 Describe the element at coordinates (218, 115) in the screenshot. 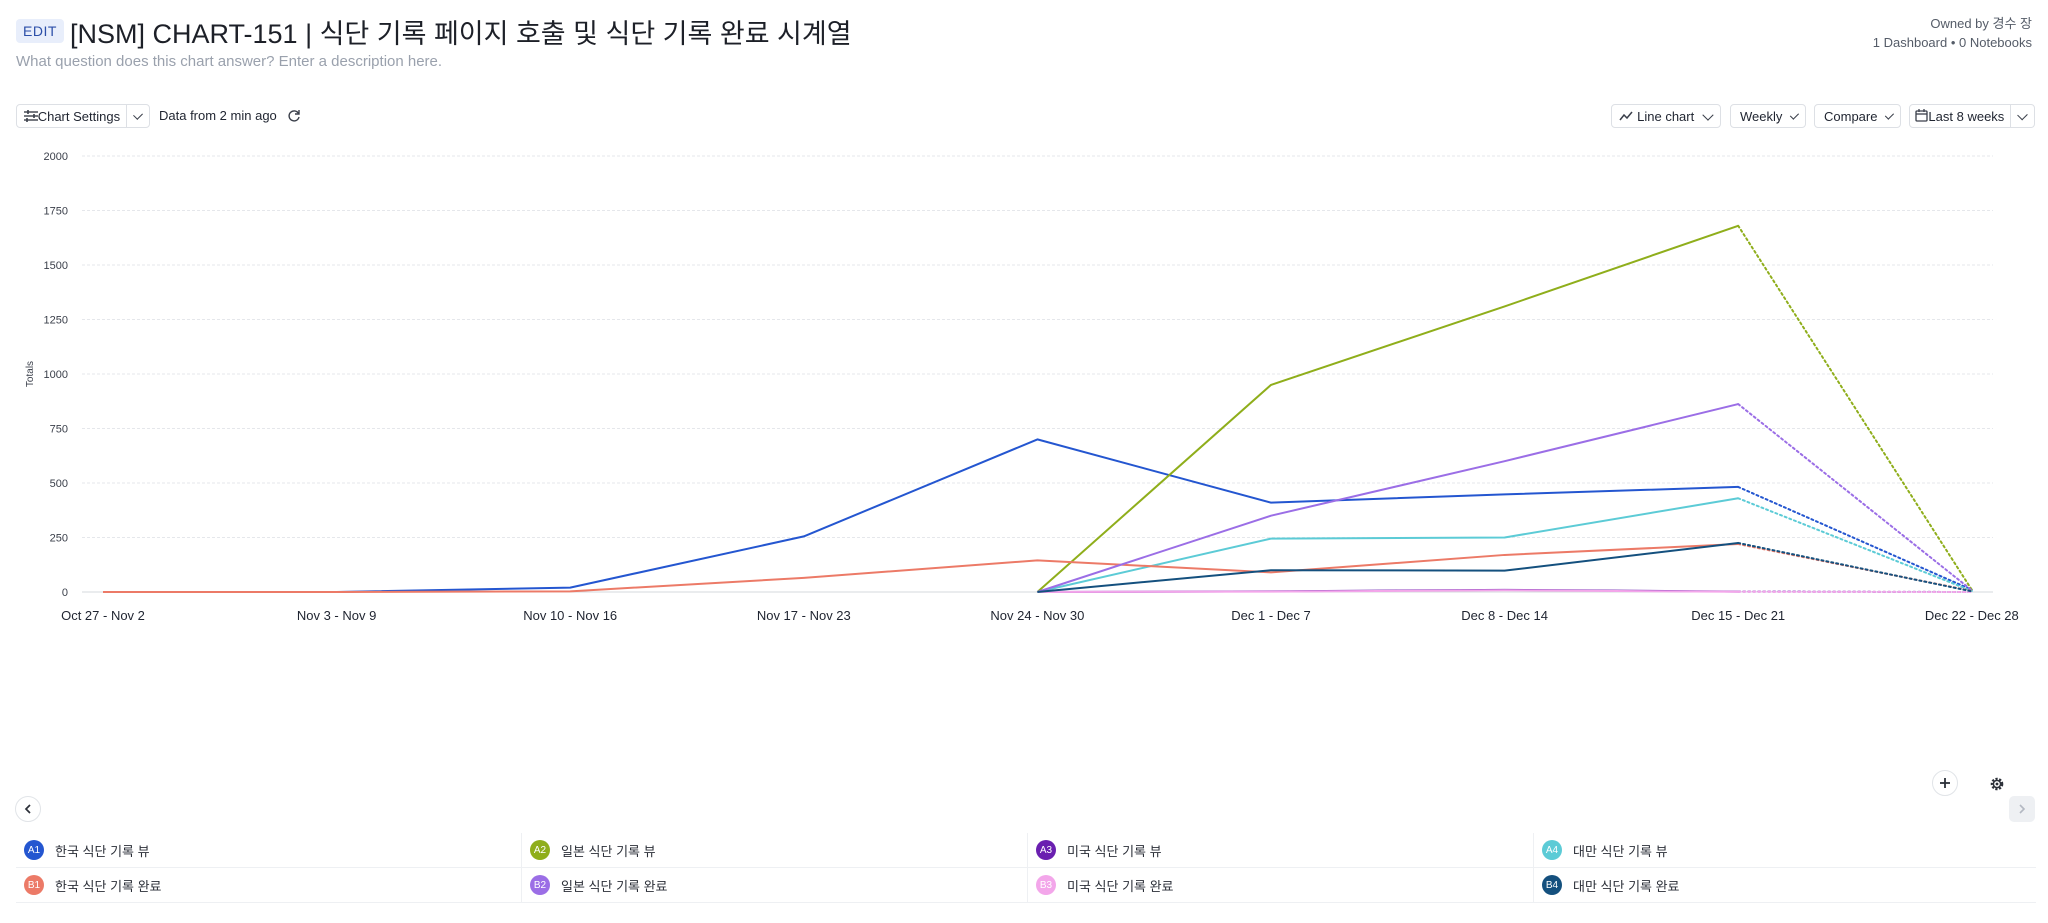

I see `data-freshness: Data from 2 min ago` at that location.